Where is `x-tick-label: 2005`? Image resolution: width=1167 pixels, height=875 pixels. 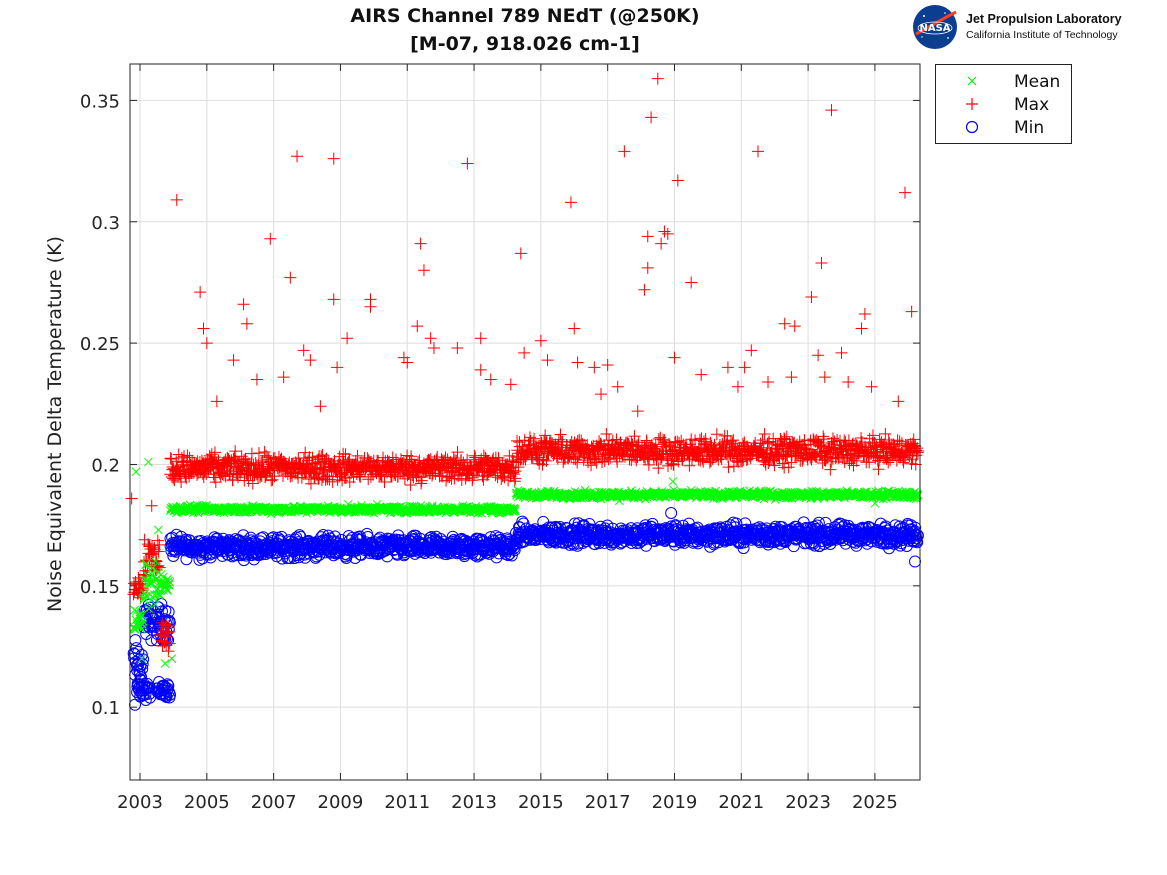 x-tick-label: 2005 is located at coordinates (207, 802).